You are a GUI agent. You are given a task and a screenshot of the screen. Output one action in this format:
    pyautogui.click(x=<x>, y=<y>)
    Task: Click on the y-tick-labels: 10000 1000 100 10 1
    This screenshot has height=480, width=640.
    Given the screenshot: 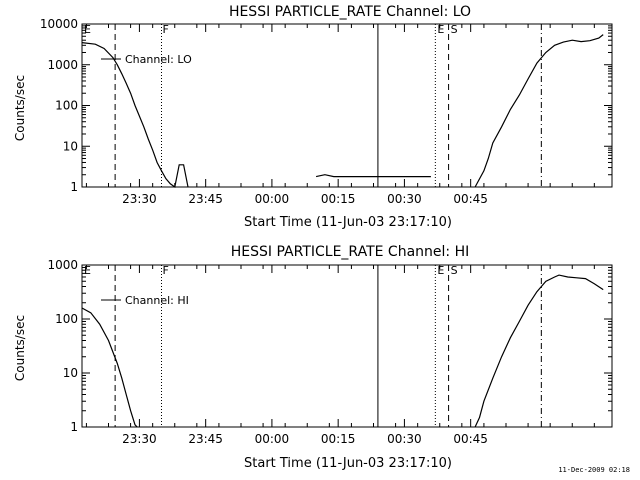 What is the action you would take?
    pyautogui.click(x=59, y=105)
    